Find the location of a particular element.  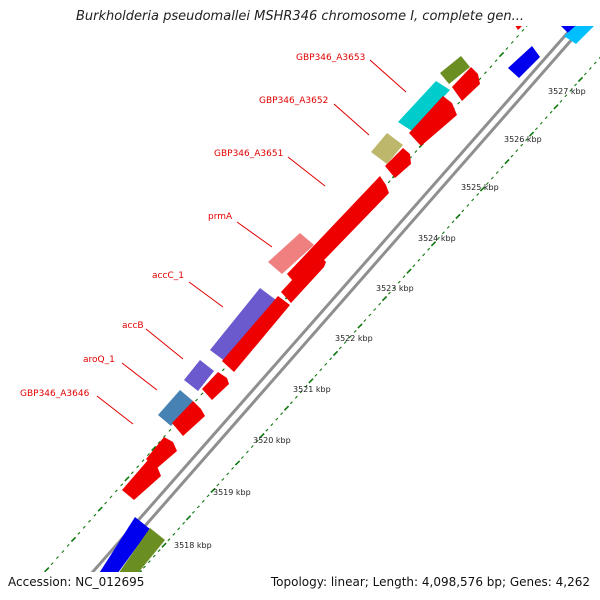

ruler-tick-label: 3523 kbp is located at coordinates (395, 288).